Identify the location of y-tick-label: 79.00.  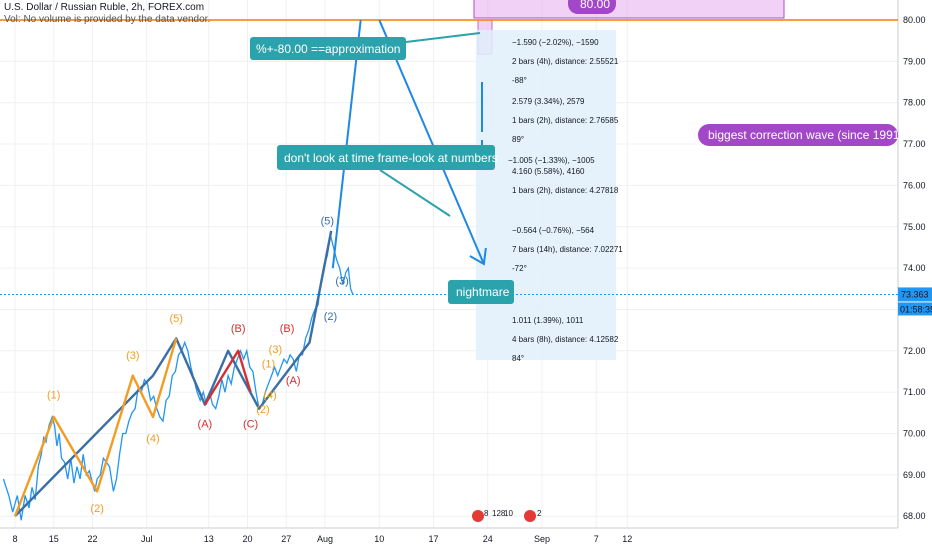
(914, 61).